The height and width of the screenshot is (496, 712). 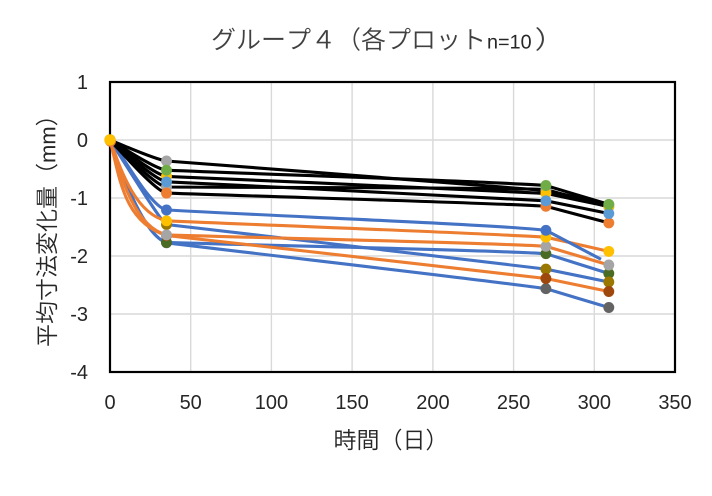 I want to click on svg-text: -1, so click(x=79, y=199).